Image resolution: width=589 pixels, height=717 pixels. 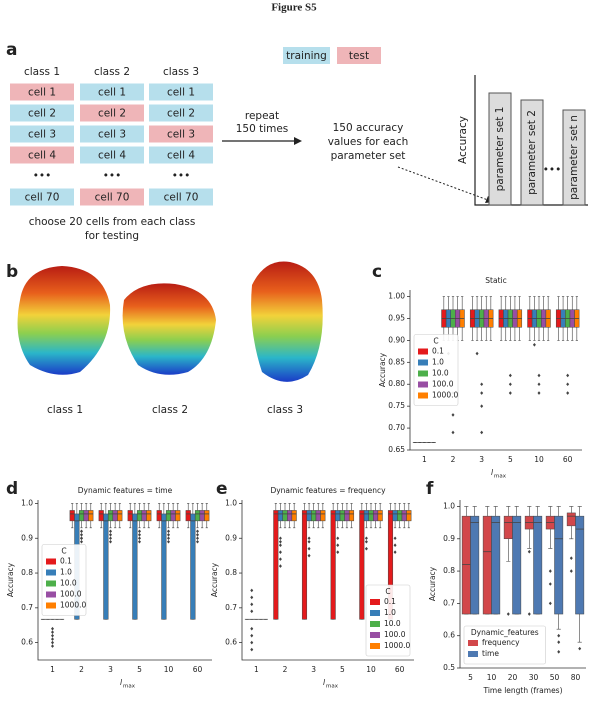 What do you see at coordinates (285, 669) in the screenshot?
I see `x-tick-label: 2` at bounding box center [285, 669].